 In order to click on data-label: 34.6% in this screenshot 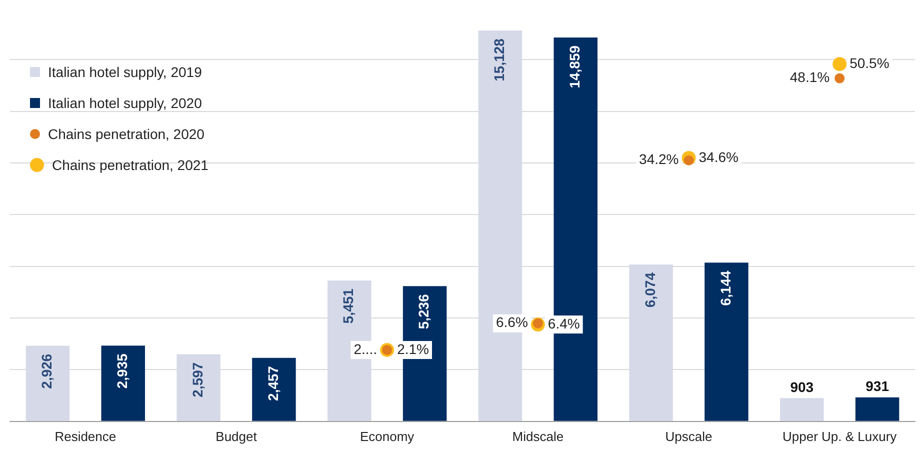, I will do `click(718, 156)`.